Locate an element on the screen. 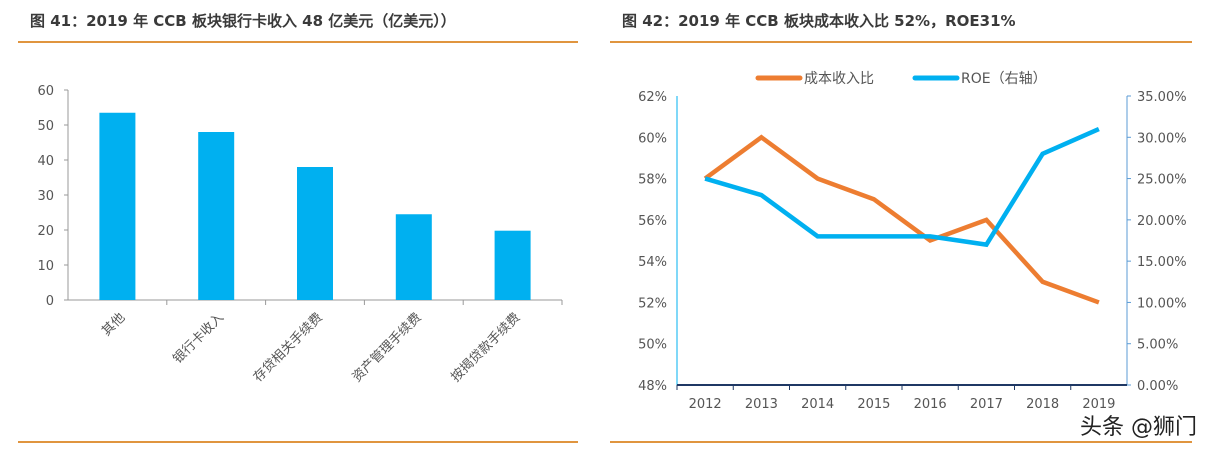 The image size is (1215, 453). y-tick-label: 30 is located at coordinates (45, 196).